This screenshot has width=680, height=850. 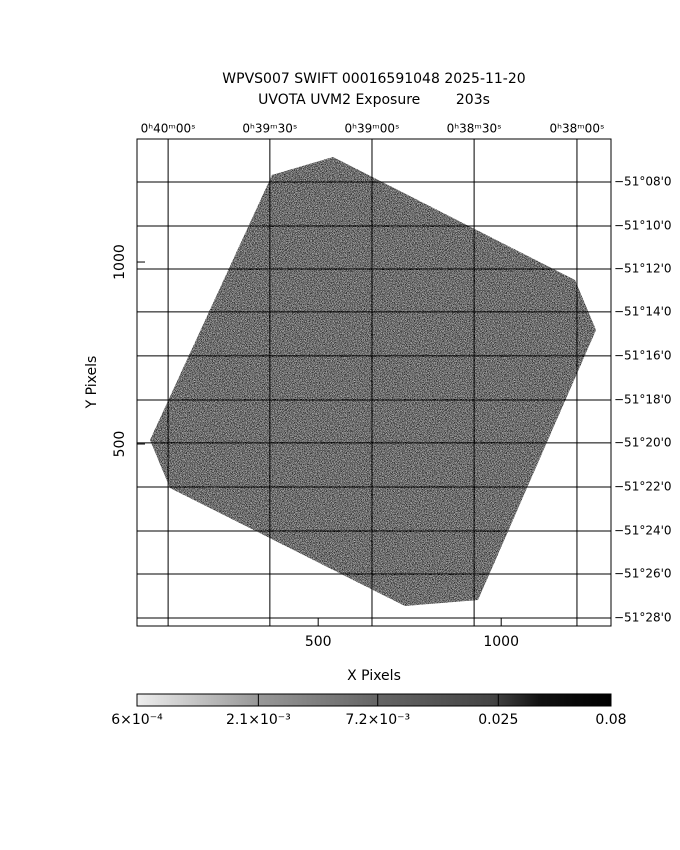 I want to click on dec-tick-label: −51°20'0, so click(x=643, y=442).